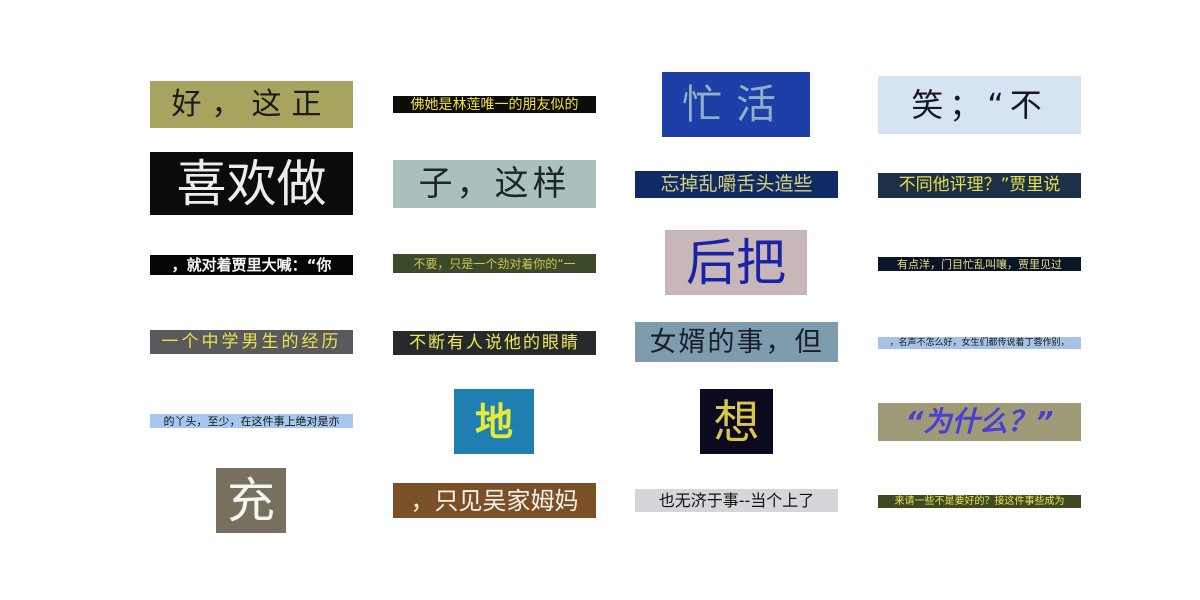  I want to click on tile-22: ，只见吴家姆妈, so click(494, 500).